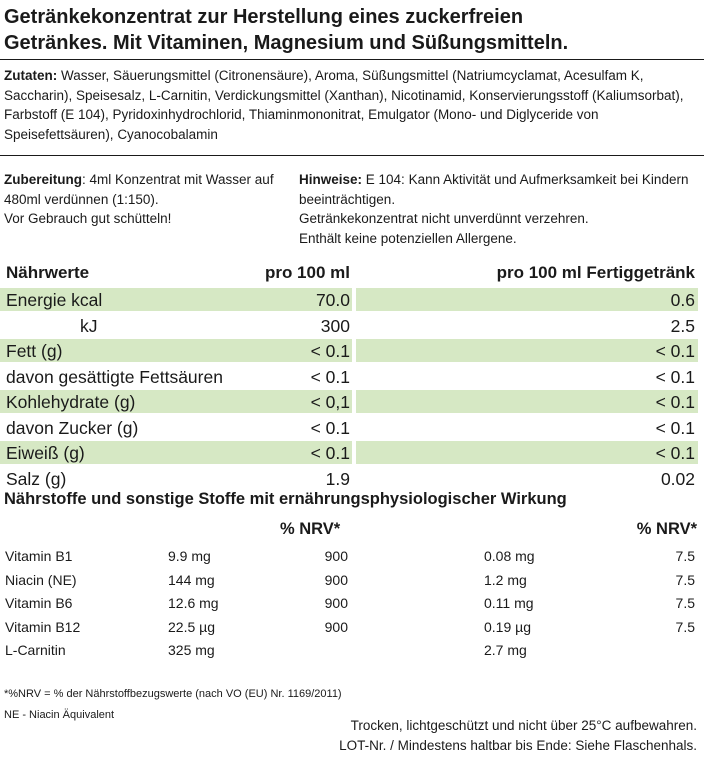 This screenshot has width=704, height=762. Describe the element at coordinates (352, 377) in the screenshot. I see `table-row: davon gesättigte Fettsäuren < 0.1 < 0.1` at that location.